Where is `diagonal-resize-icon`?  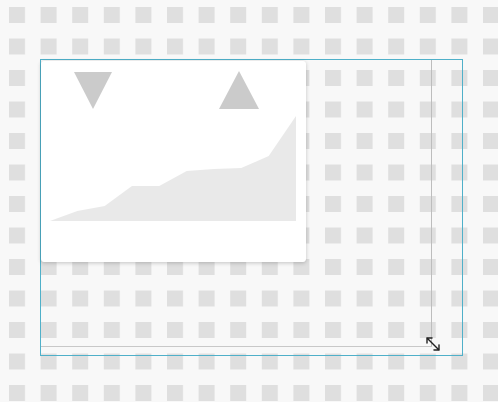 diagonal-resize-icon is located at coordinates (433, 344).